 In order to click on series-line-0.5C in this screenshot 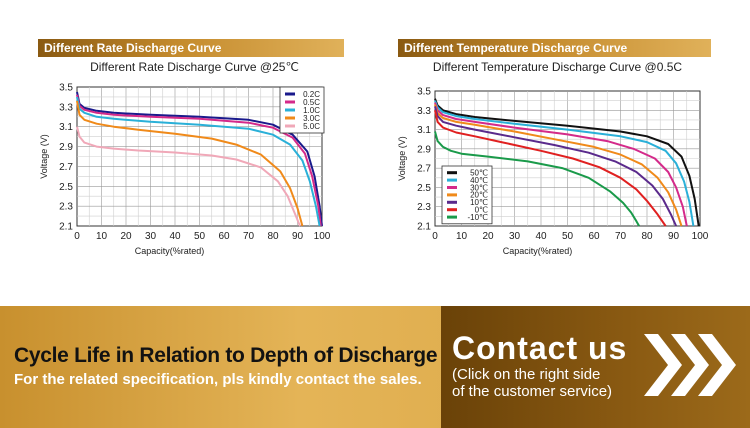, I will do `click(199, 160)`.